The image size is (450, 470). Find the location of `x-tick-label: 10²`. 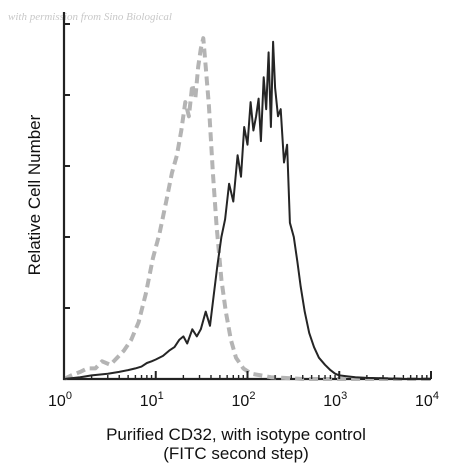

x-tick-label: 10² is located at coordinates (244, 400).